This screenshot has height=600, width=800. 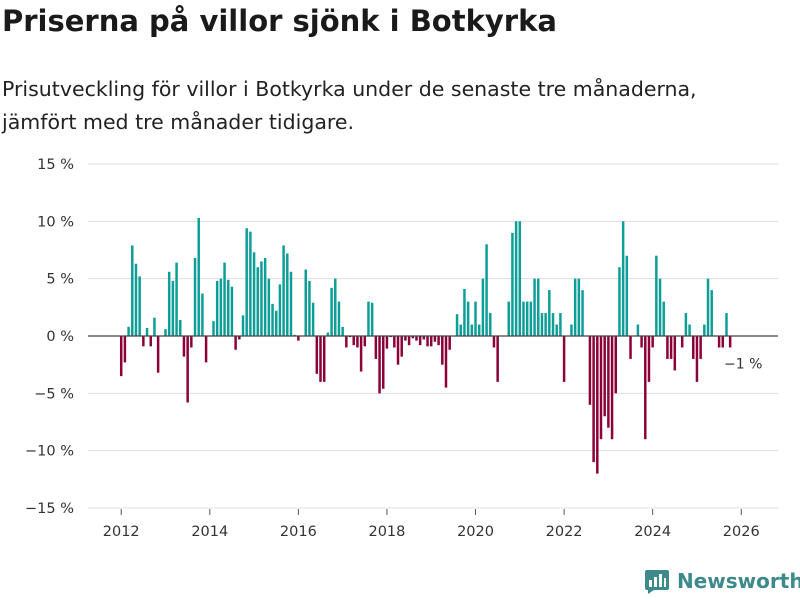 I want to click on y-tick-label: 15 %, so click(x=55, y=165).